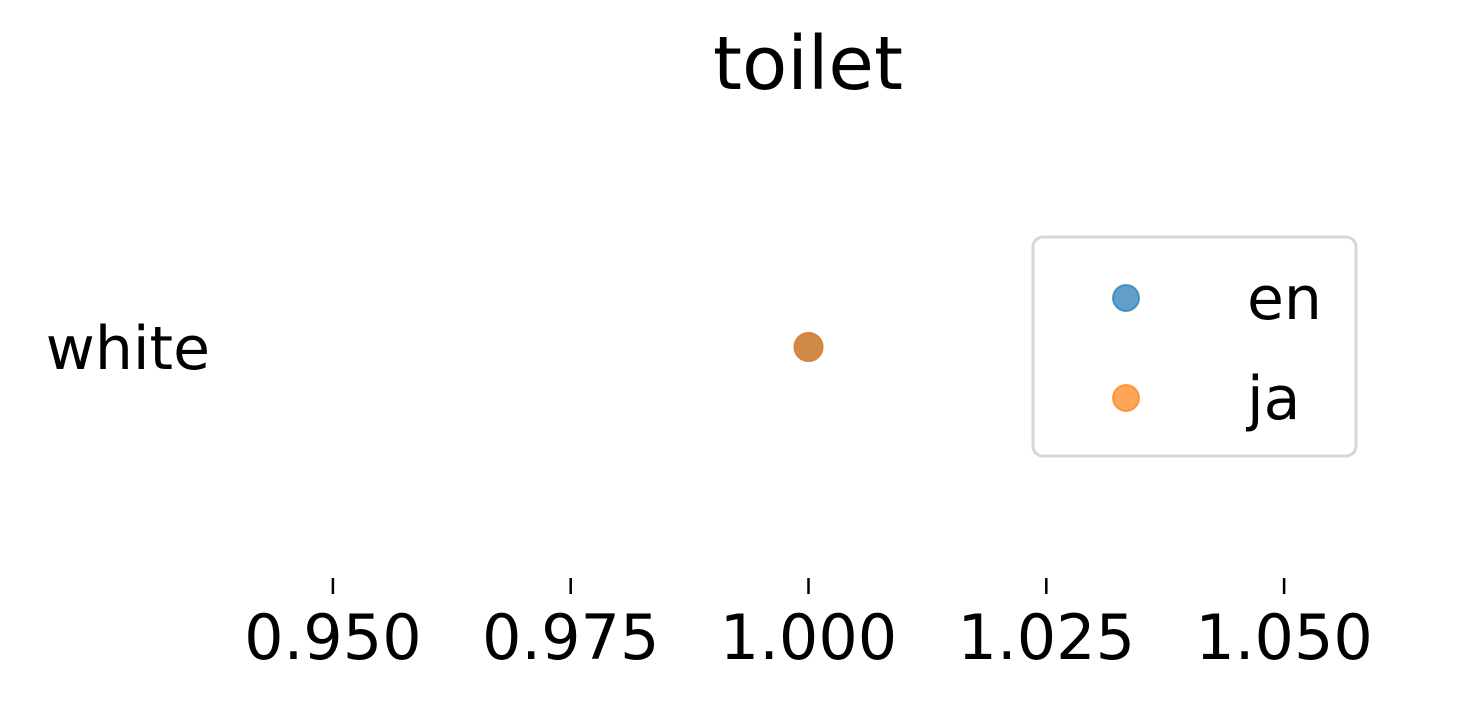 The width and height of the screenshot is (1461, 703). Describe the element at coordinates (809, 637) in the screenshot. I see `x-tick-label: 1.000` at that location.